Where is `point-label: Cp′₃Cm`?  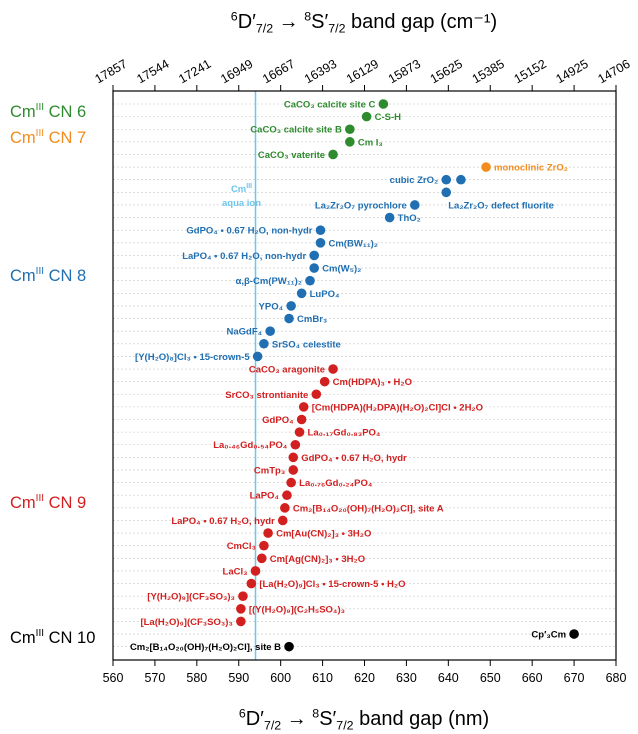 point-label: Cp′₃Cm is located at coordinates (548, 635).